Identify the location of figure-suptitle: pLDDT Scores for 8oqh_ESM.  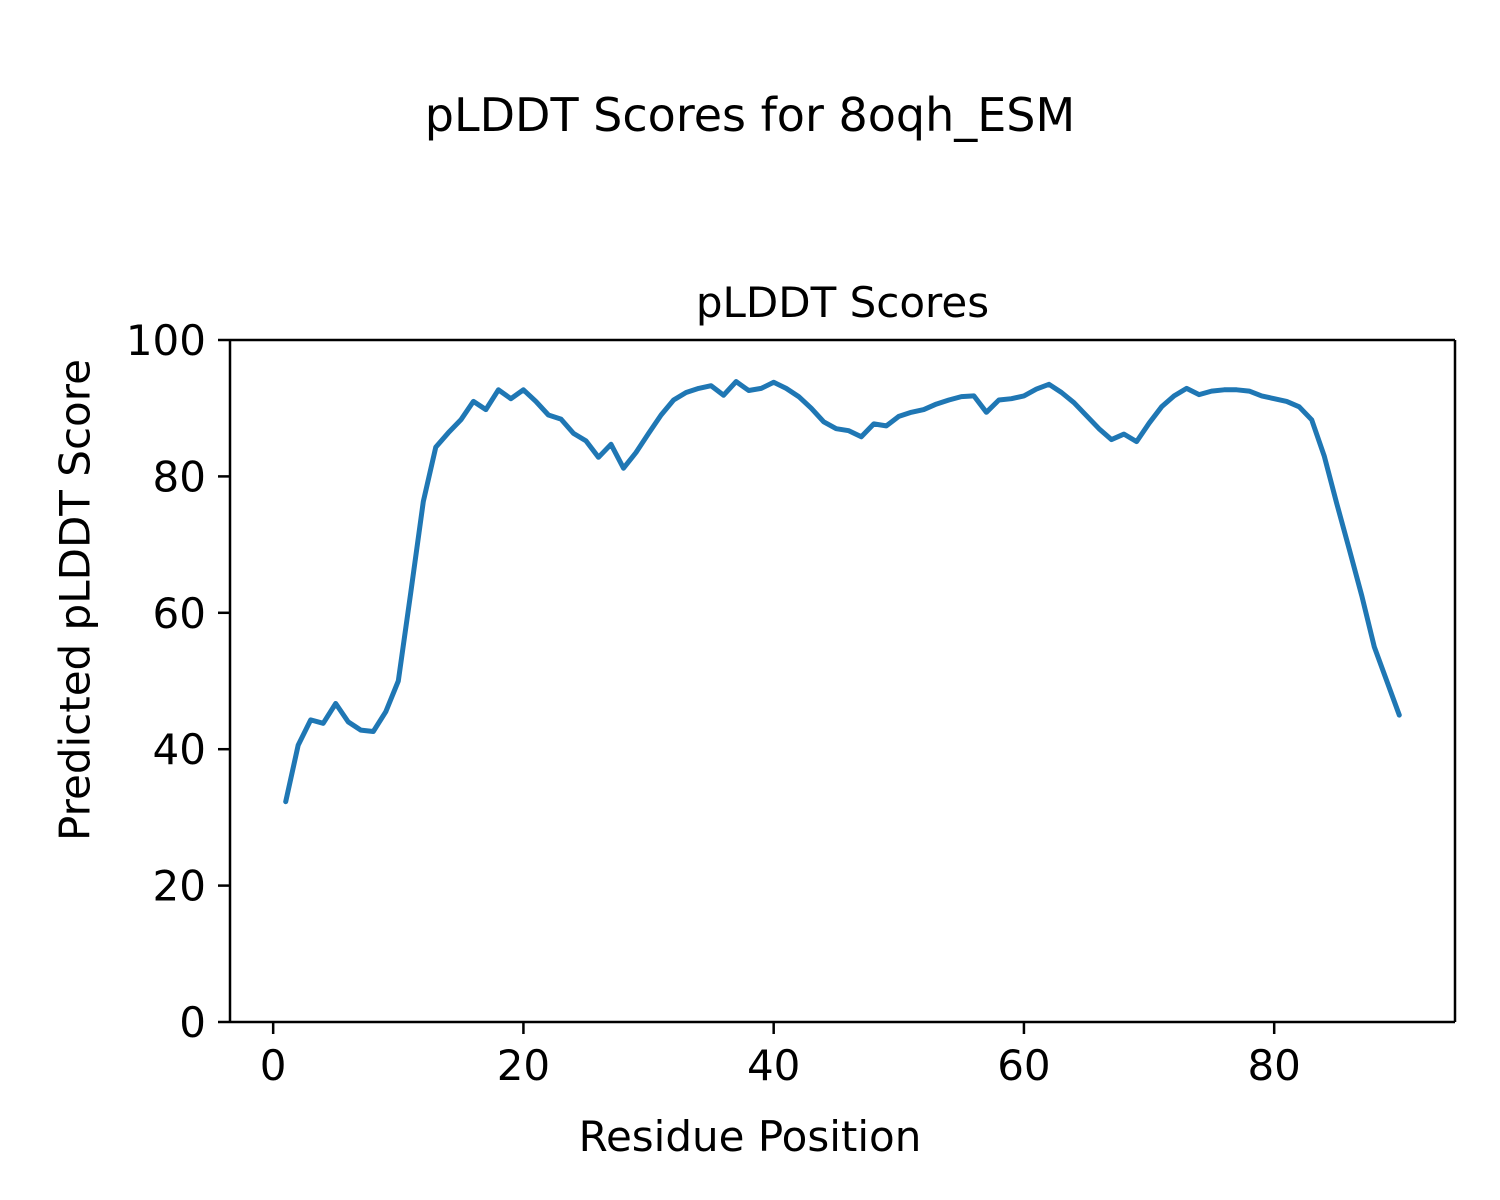
(750, 115).